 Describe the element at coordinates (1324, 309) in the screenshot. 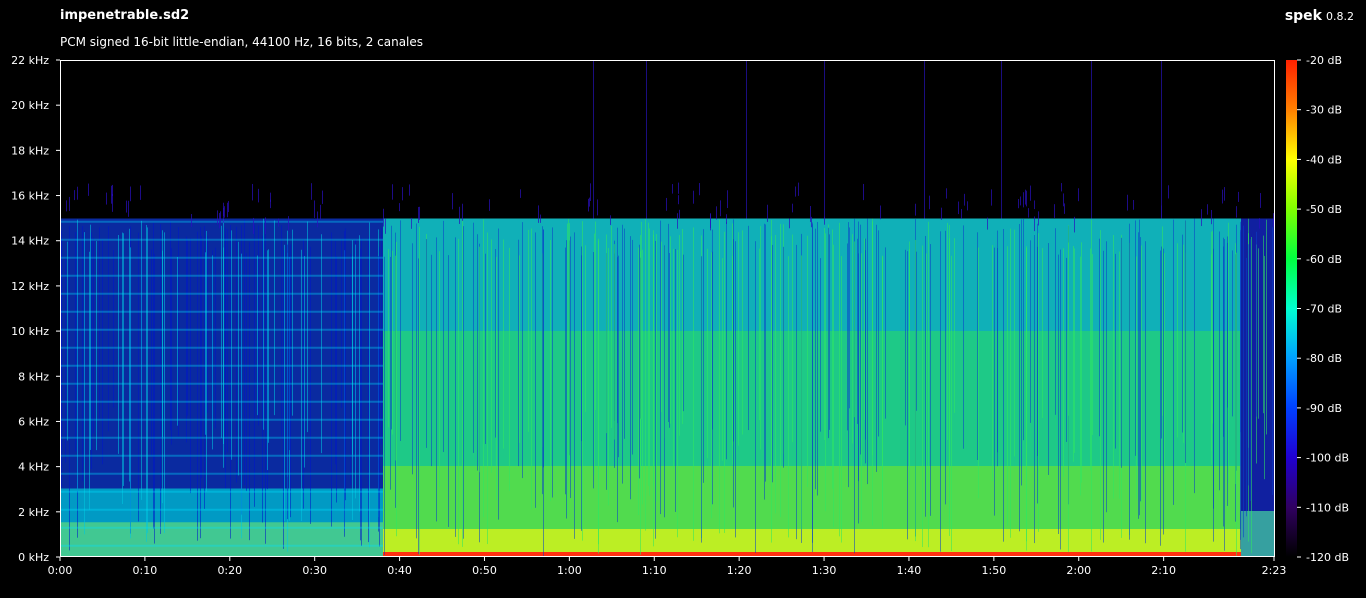

I see `db-tick-label: -70 dB` at that location.